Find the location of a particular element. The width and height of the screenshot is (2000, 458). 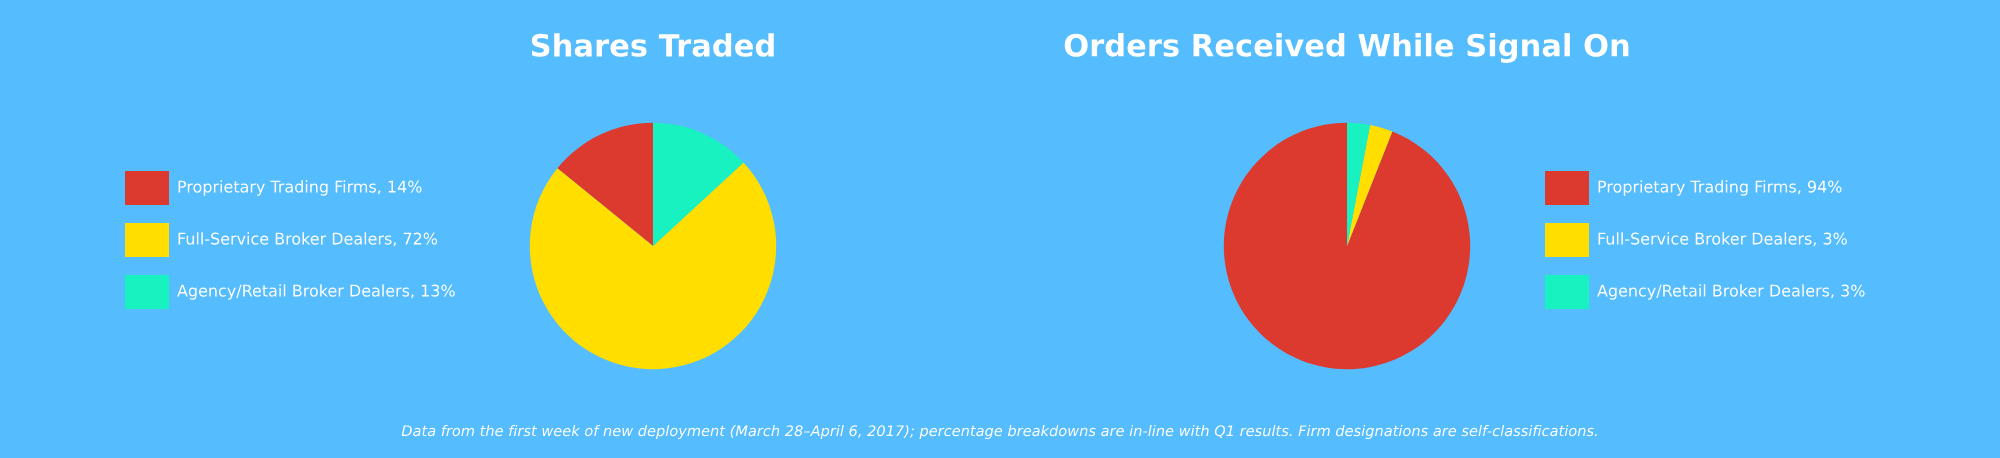

chart-title: Shares Traded is located at coordinates (652, 45).